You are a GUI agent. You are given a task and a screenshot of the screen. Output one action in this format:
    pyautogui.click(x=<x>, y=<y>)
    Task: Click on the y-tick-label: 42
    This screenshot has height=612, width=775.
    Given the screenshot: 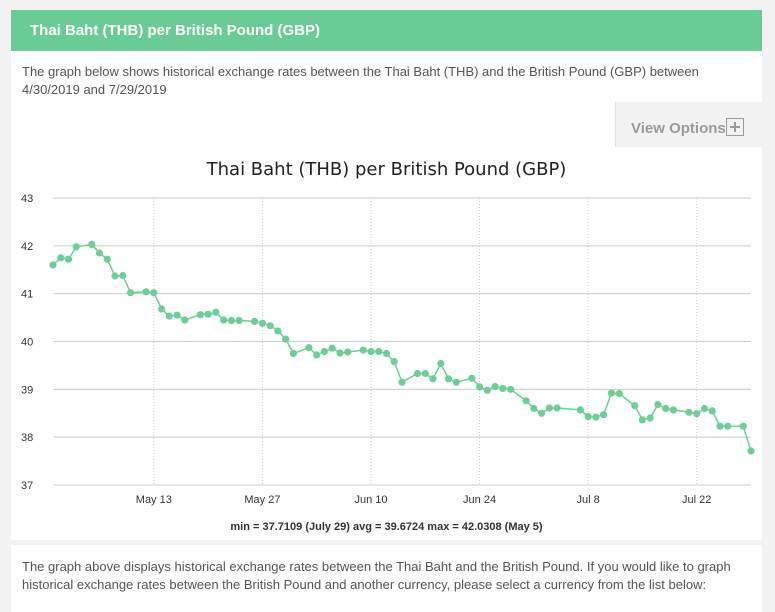 What is the action you would take?
    pyautogui.click(x=27, y=247)
    